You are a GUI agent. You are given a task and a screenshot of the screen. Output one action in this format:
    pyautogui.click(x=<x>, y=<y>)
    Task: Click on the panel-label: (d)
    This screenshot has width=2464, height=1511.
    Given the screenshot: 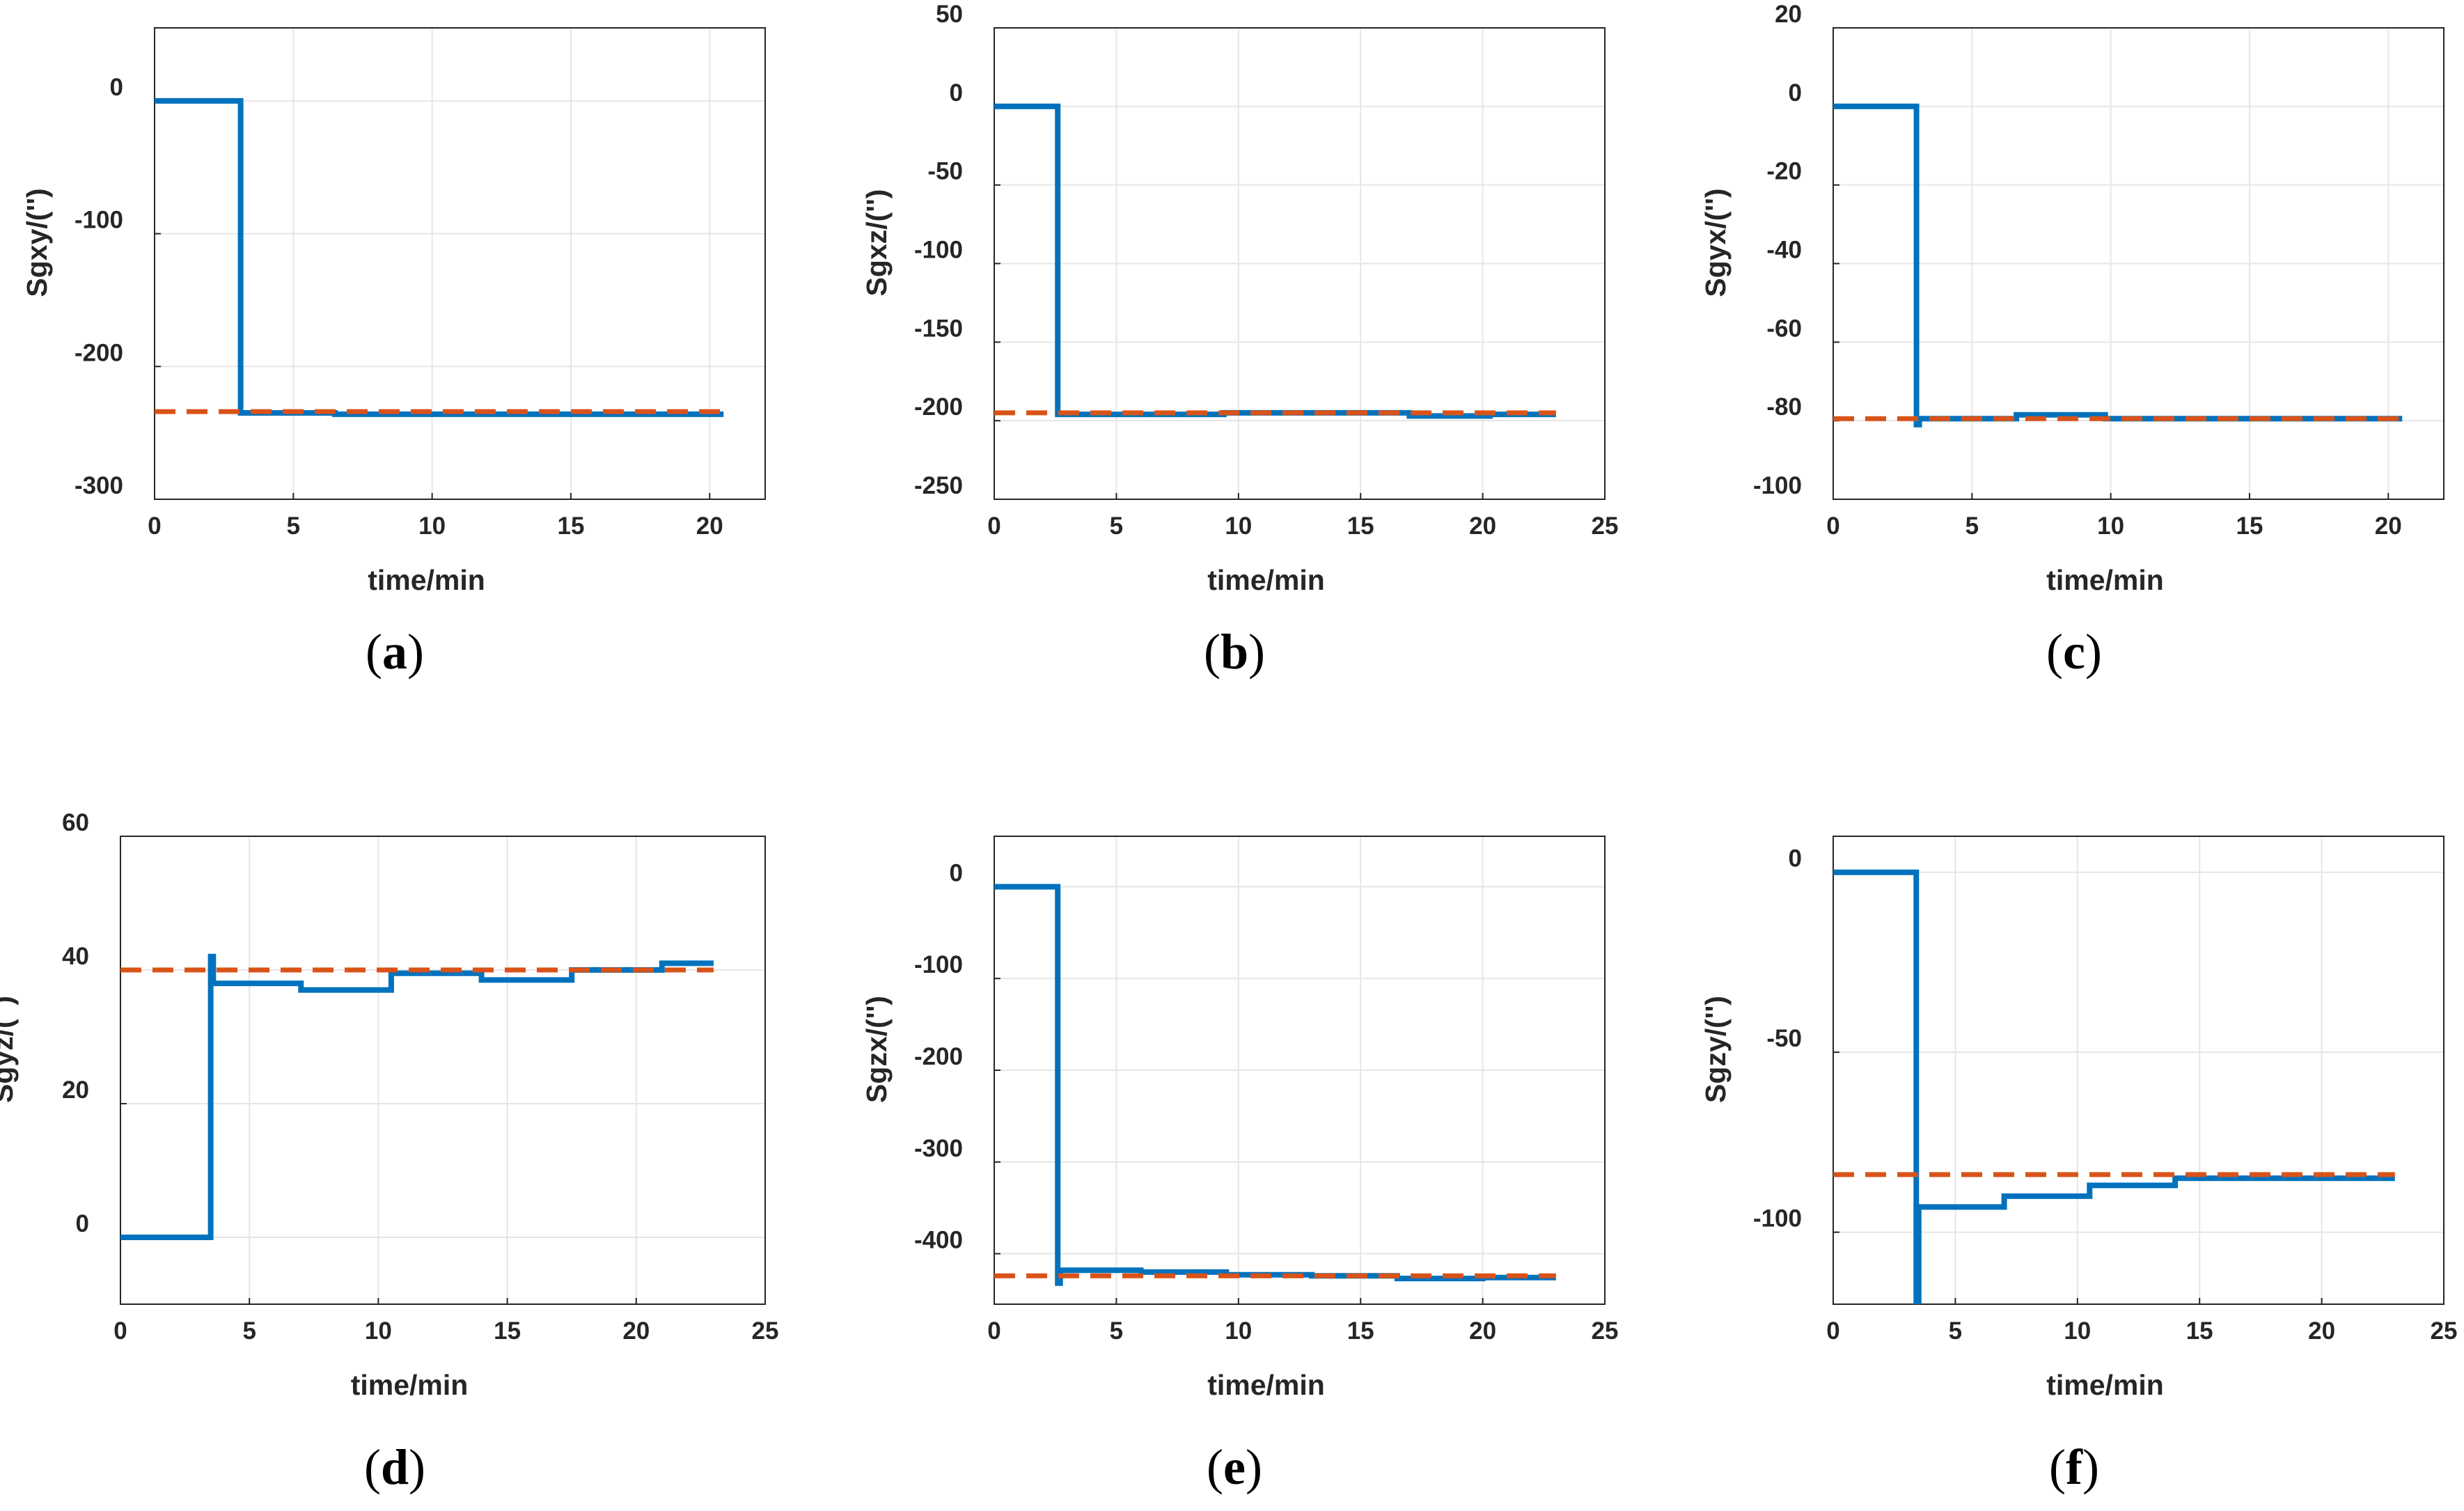 What is the action you would take?
    pyautogui.click(x=394, y=1467)
    